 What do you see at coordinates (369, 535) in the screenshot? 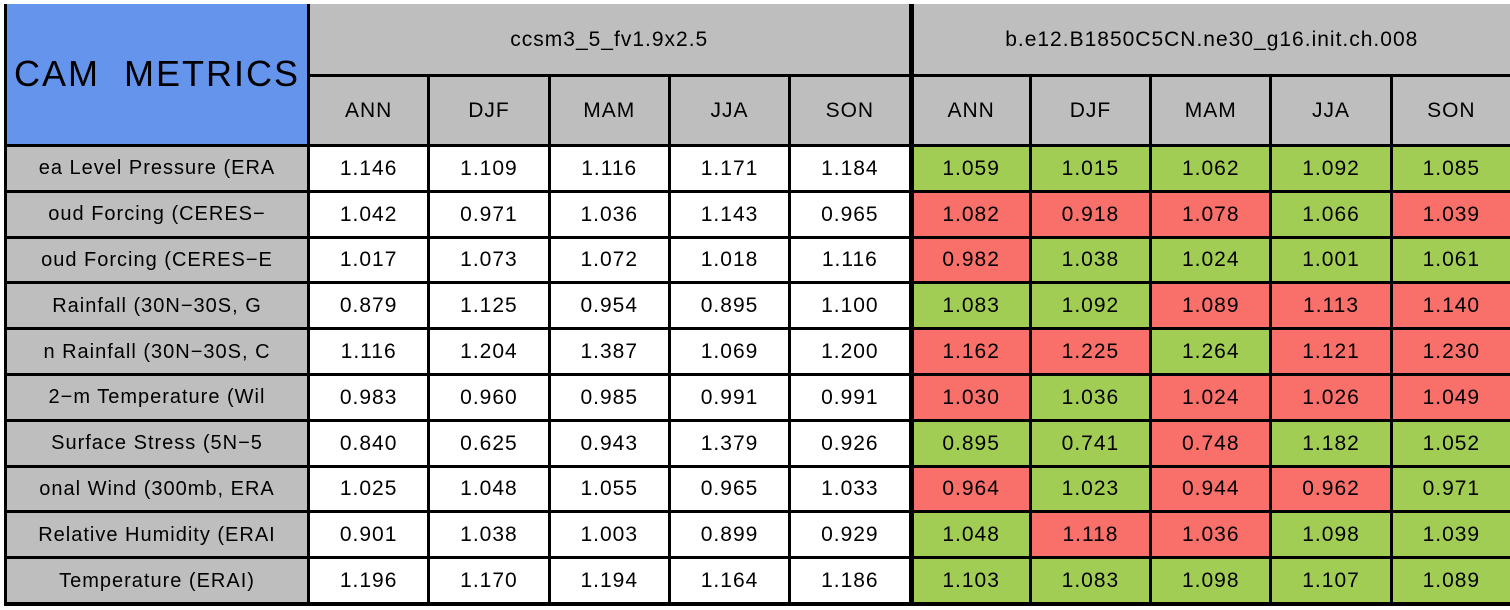
I see `metric-value-cell: 0.901` at bounding box center [369, 535].